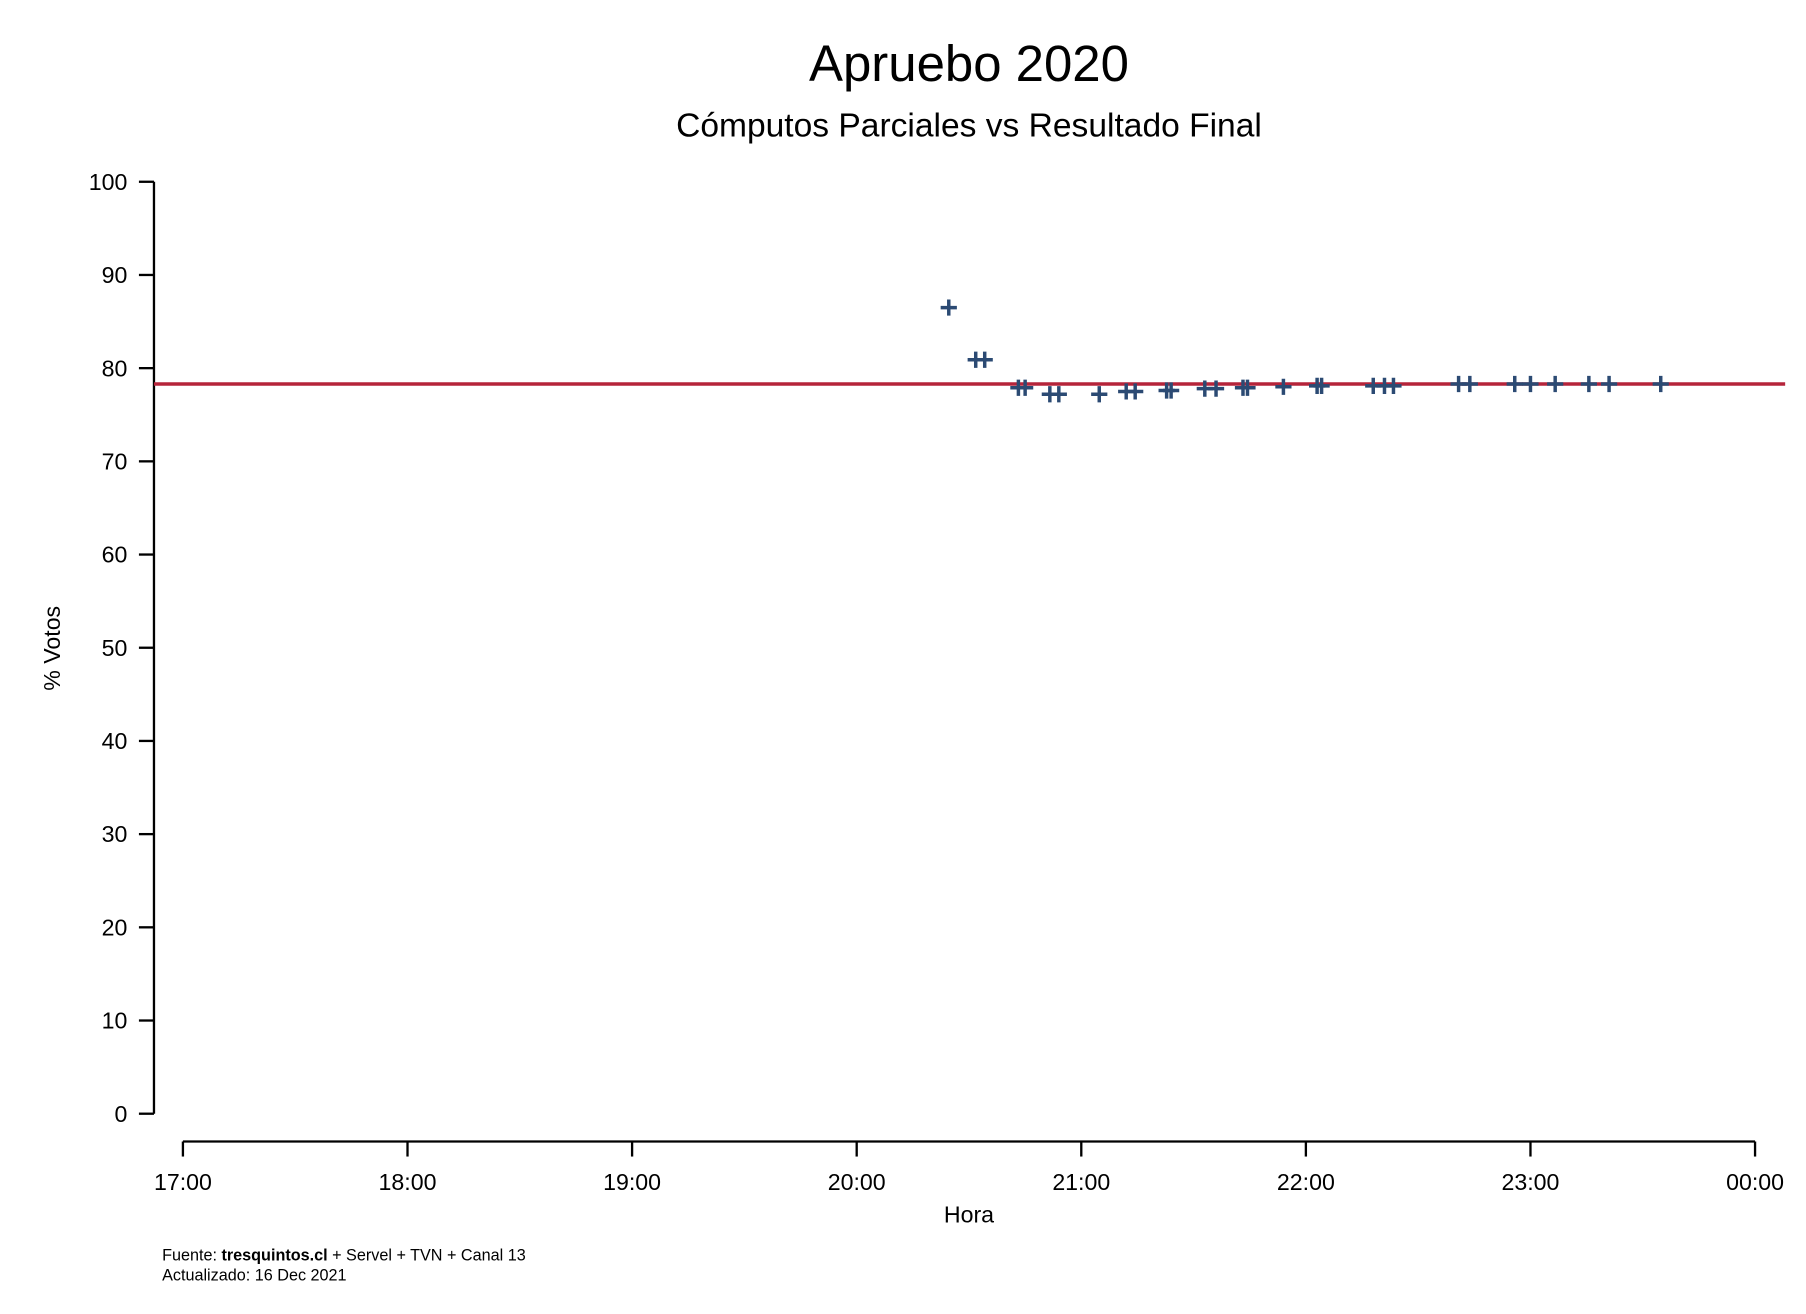  What do you see at coordinates (274, 1256) in the screenshot?
I see `source-site: tresquintos.cl` at bounding box center [274, 1256].